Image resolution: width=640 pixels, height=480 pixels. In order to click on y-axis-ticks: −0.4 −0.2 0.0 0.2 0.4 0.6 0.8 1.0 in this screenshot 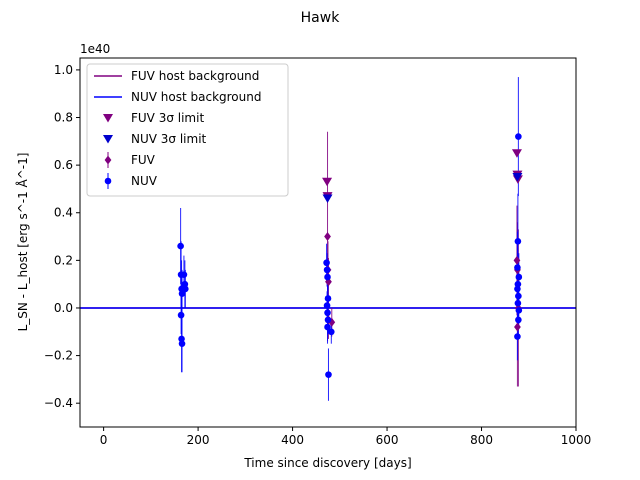, I will do `click(62, 236)`.